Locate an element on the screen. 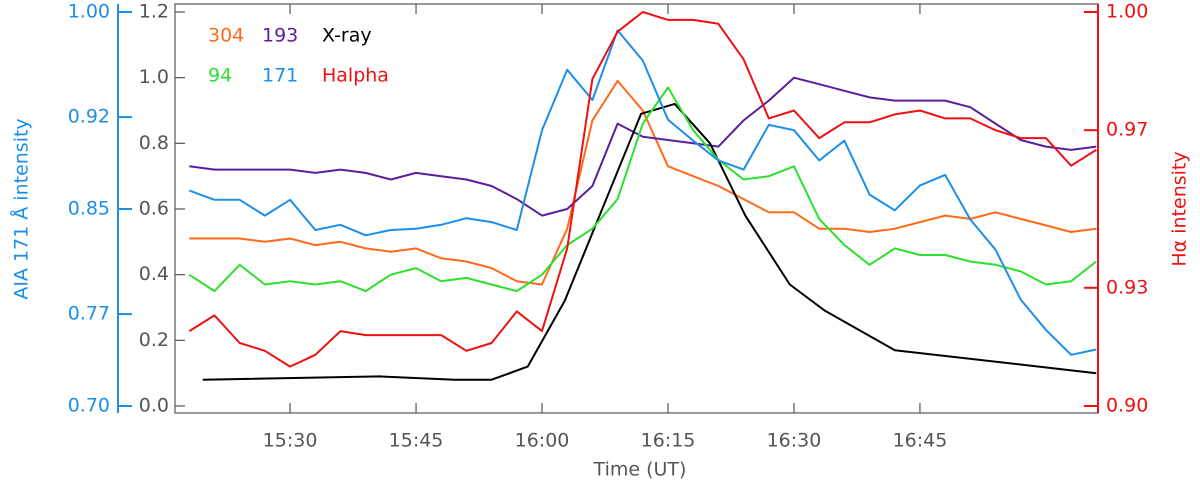 The image size is (1200, 491). y-tick-label: 0.4 is located at coordinates (154, 274).